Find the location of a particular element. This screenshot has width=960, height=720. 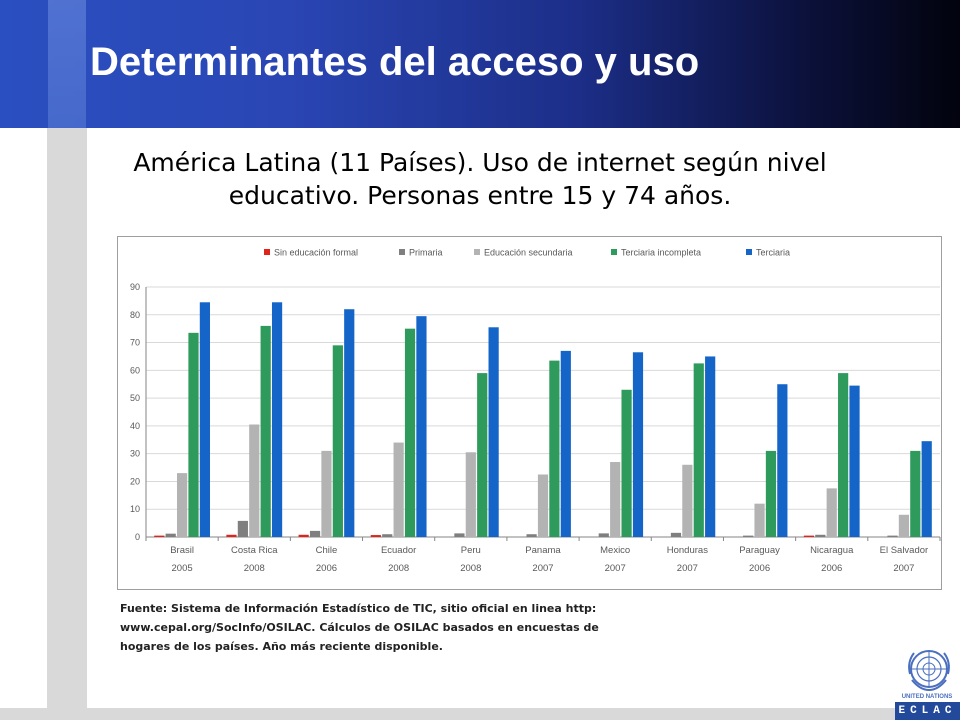

x-category-label: Ecuador is located at coordinates (398, 550).